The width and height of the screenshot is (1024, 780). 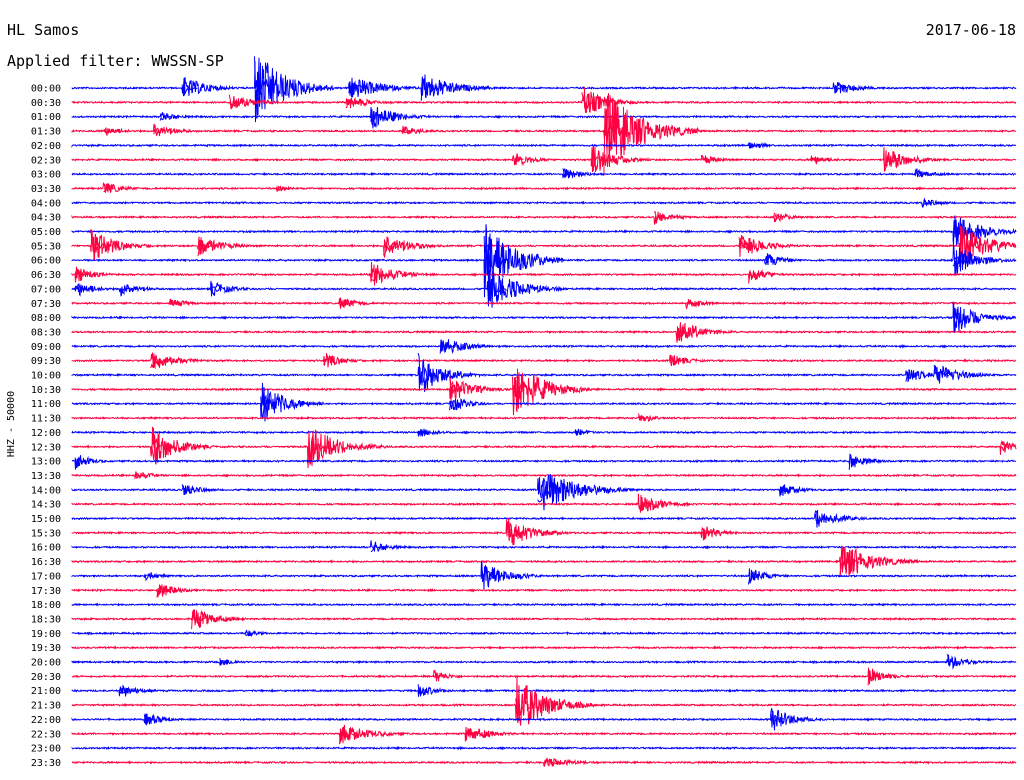 I want to click on row-label: 04:30, so click(x=46, y=218).